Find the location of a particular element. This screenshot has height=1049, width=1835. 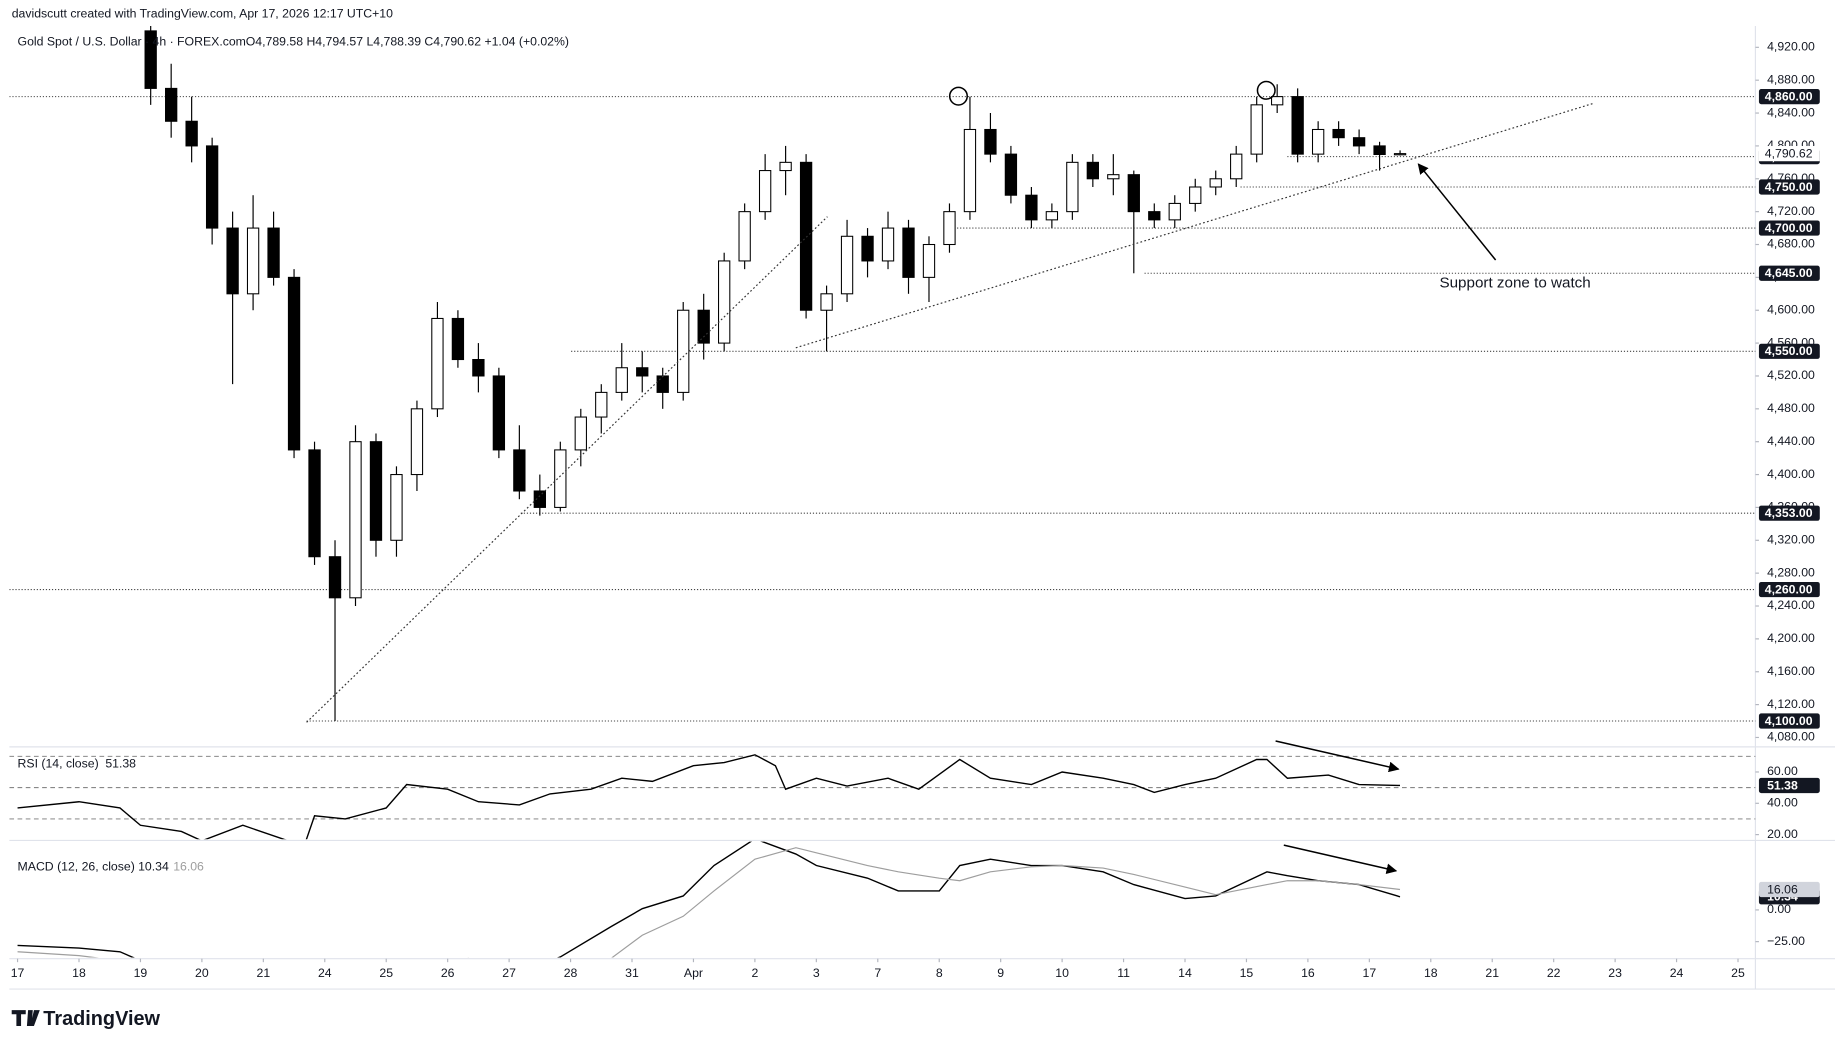

rsi-title: RSI (14, close) is located at coordinates (58, 764).